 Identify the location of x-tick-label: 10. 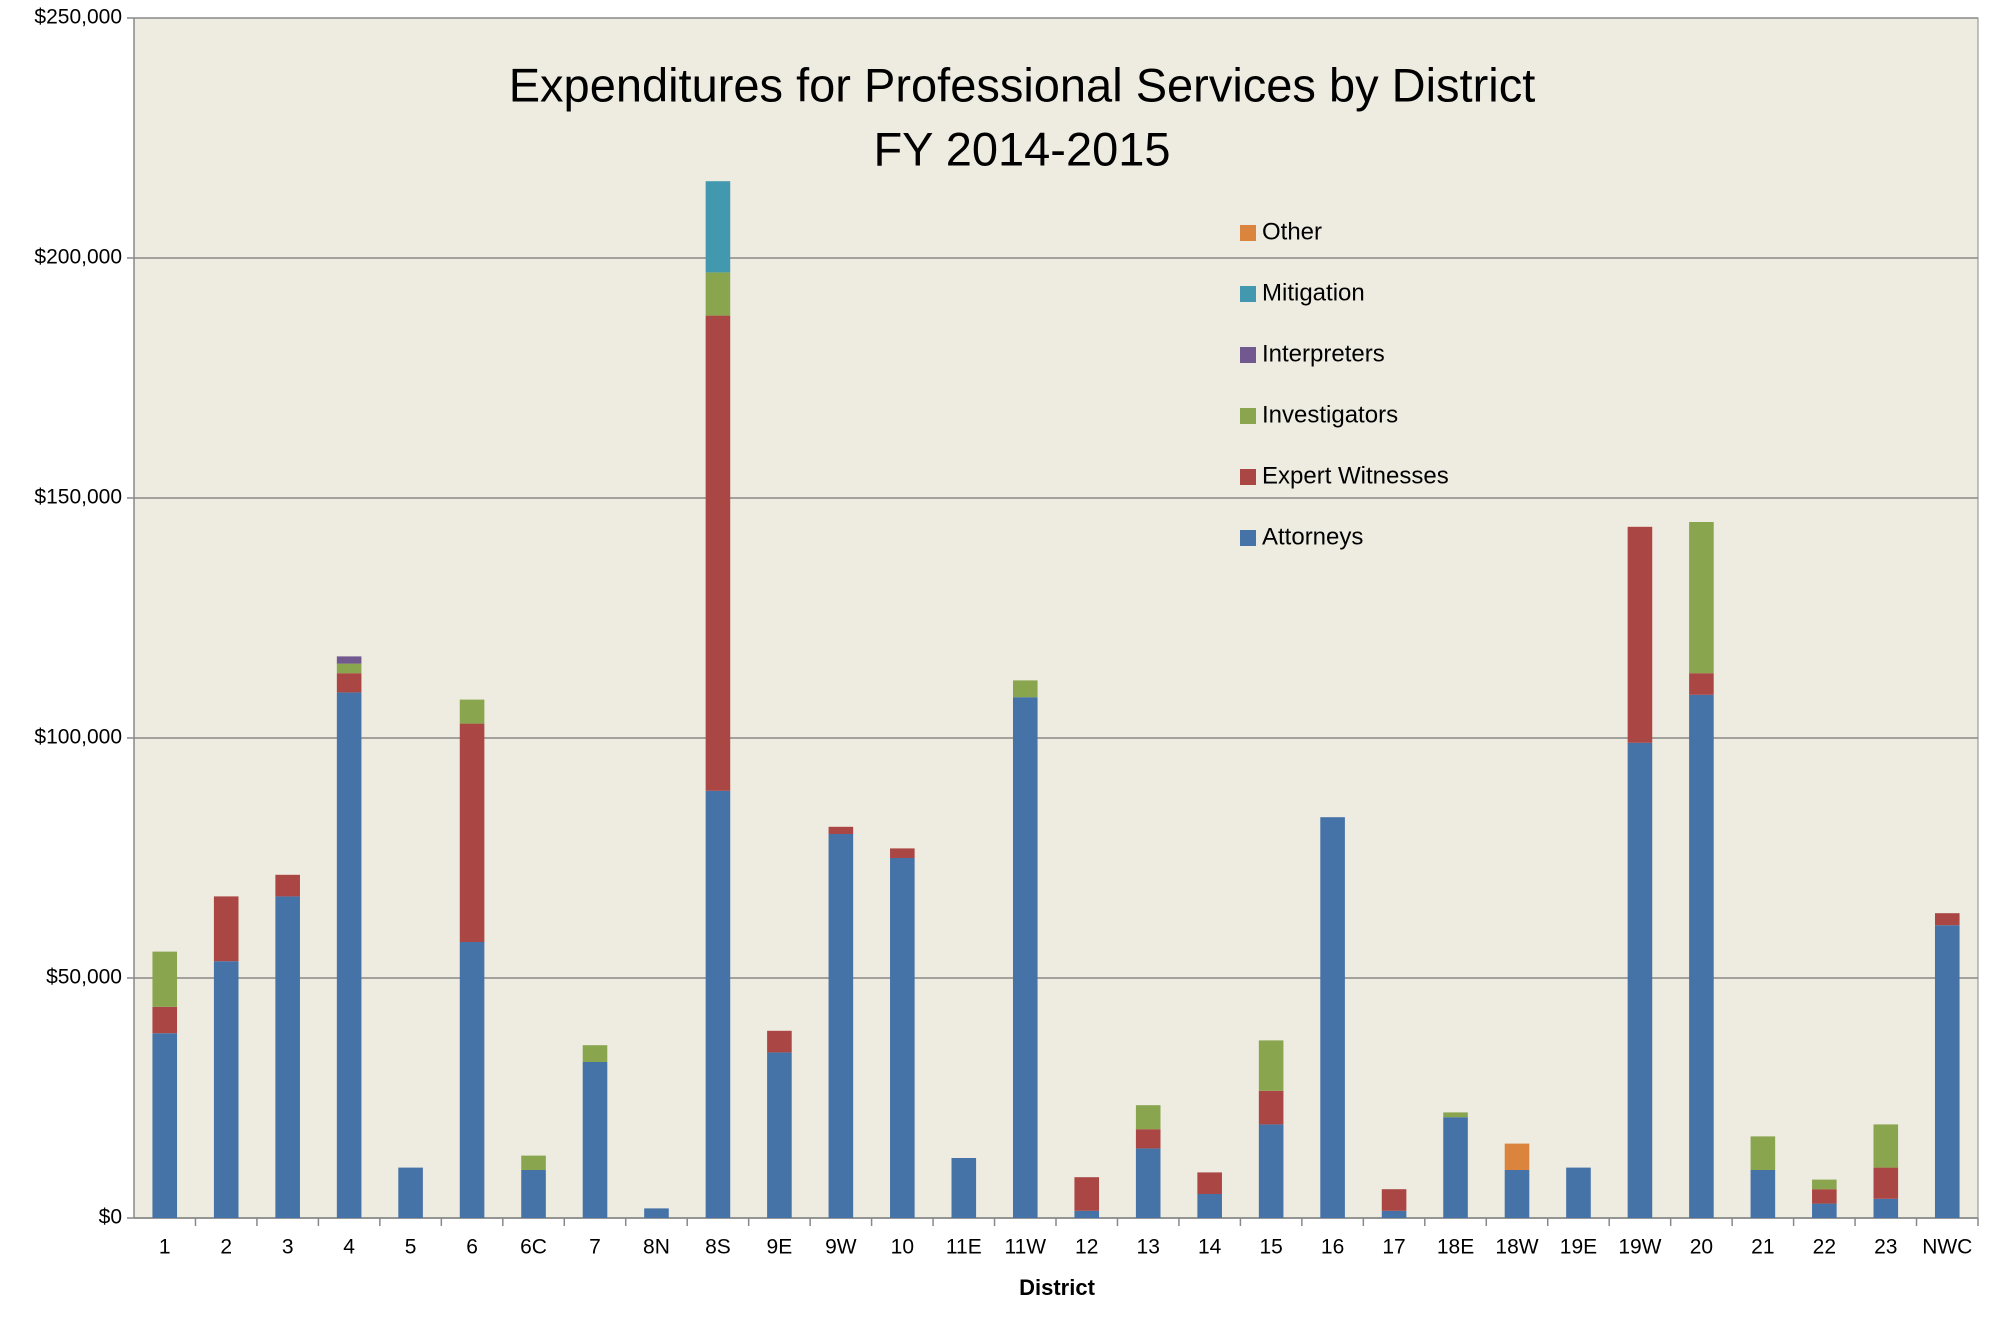
(902, 1247).